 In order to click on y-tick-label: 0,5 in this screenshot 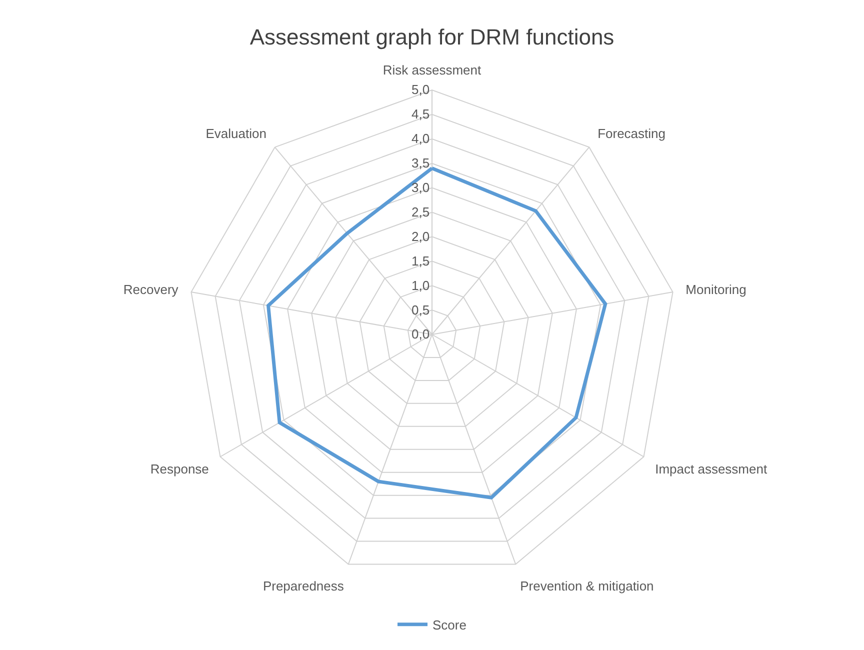, I will do `click(420, 310)`.